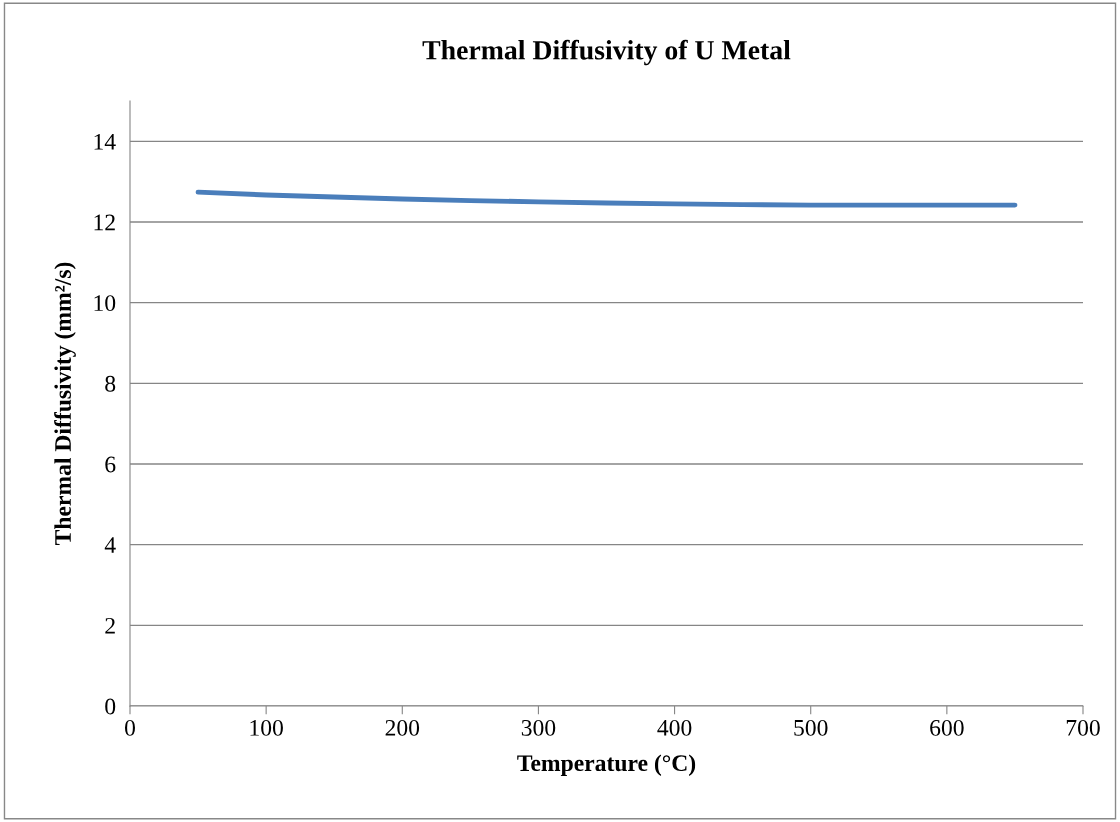  What do you see at coordinates (110, 625) in the screenshot?
I see `y-tick-label: 2` at bounding box center [110, 625].